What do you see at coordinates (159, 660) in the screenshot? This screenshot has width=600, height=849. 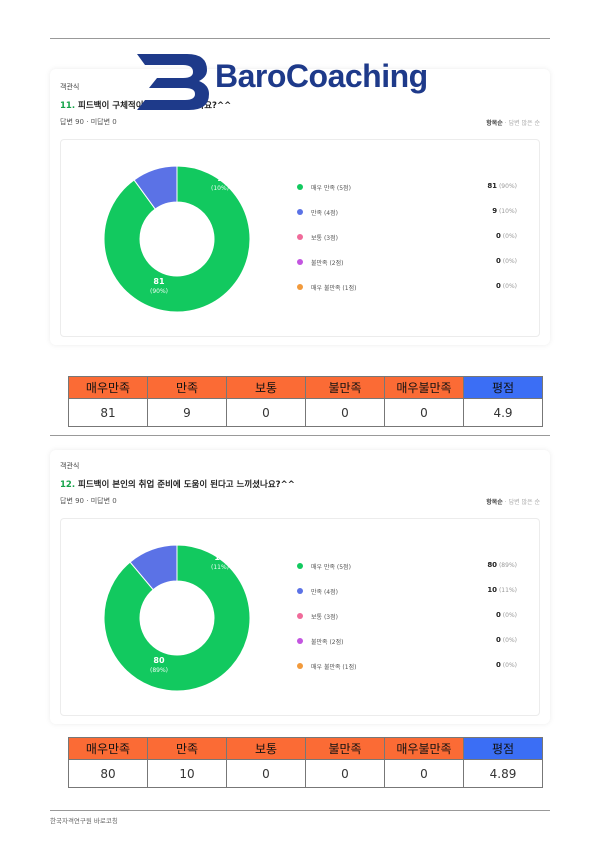 I see `slice-value-label: 80` at bounding box center [159, 660].